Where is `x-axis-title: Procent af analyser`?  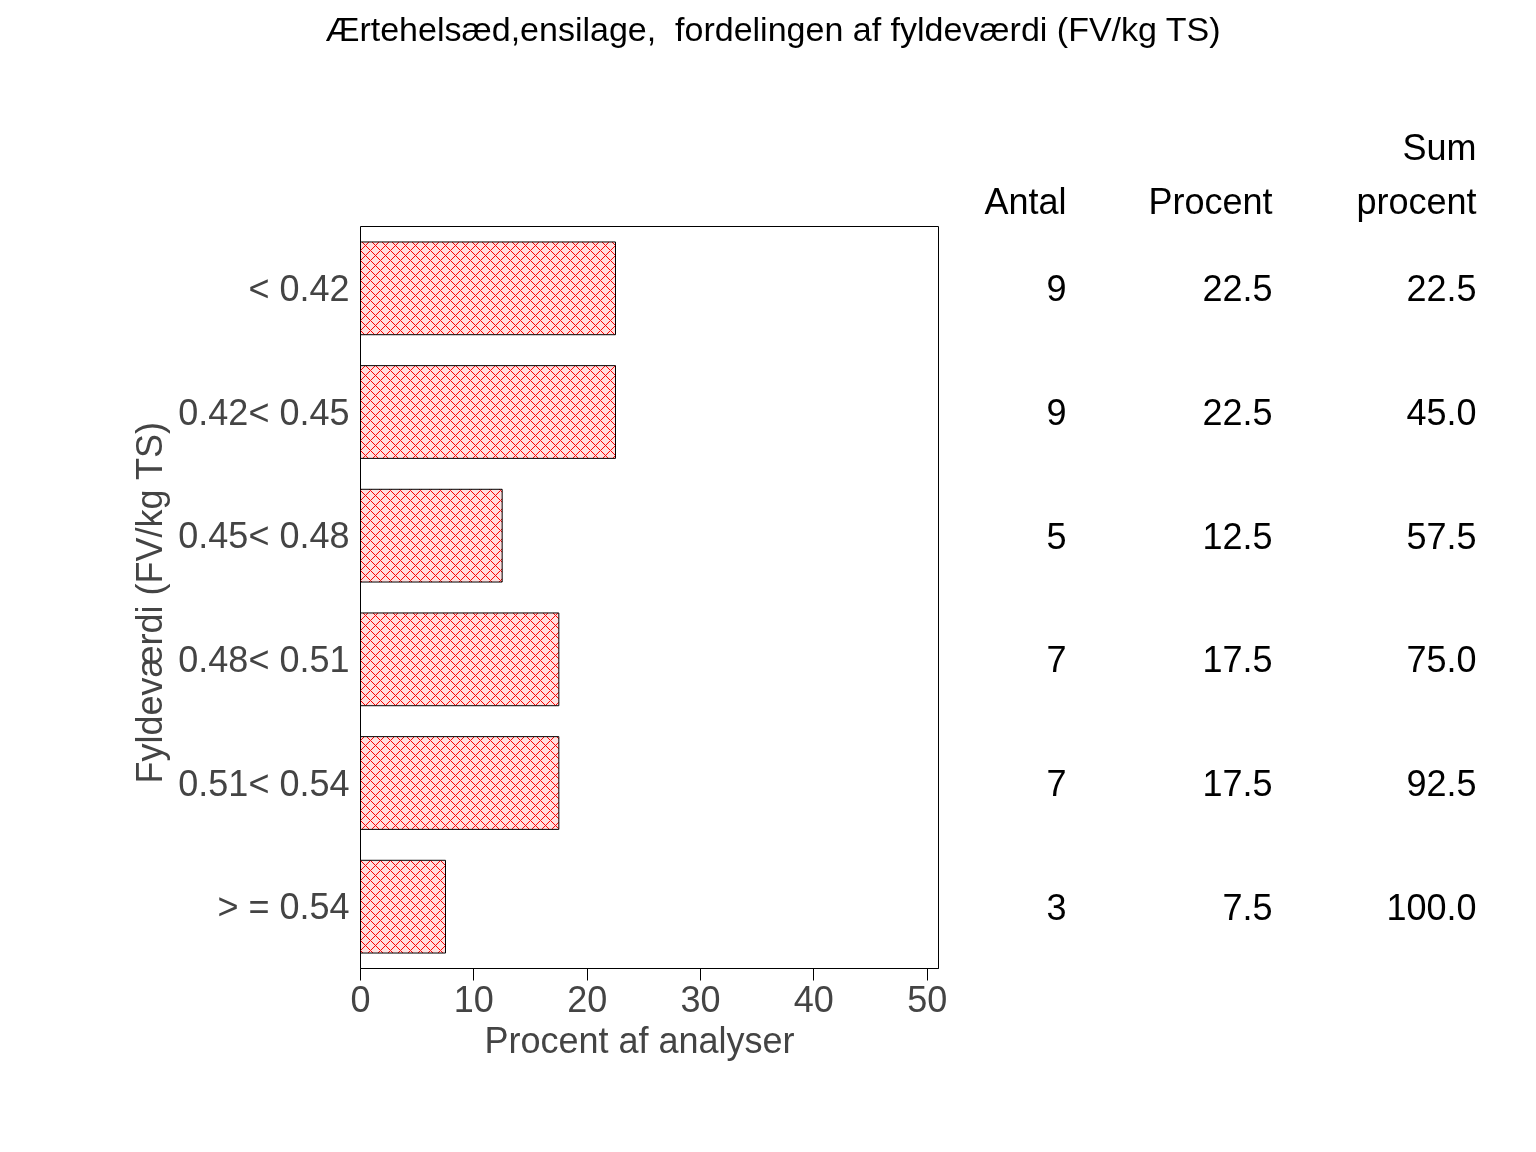 x-axis-title: Procent af analyser is located at coordinates (639, 1040).